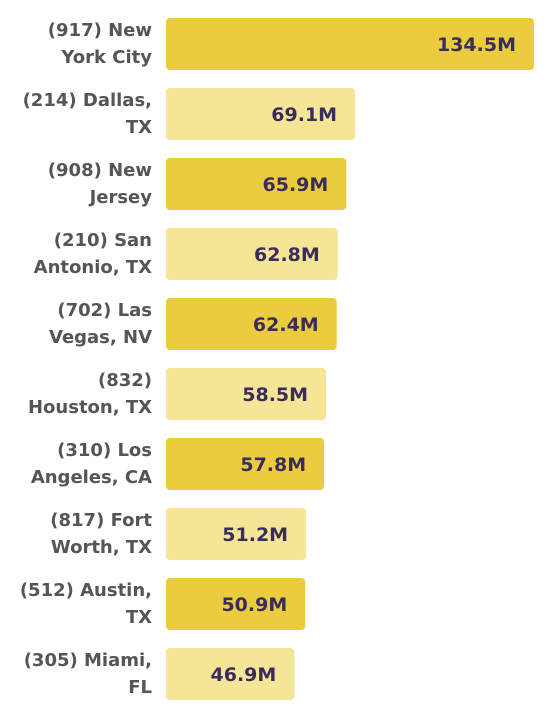 The width and height of the screenshot is (559, 727). I want to click on category-label-5-line-1: Houston, TX, so click(90, 407).